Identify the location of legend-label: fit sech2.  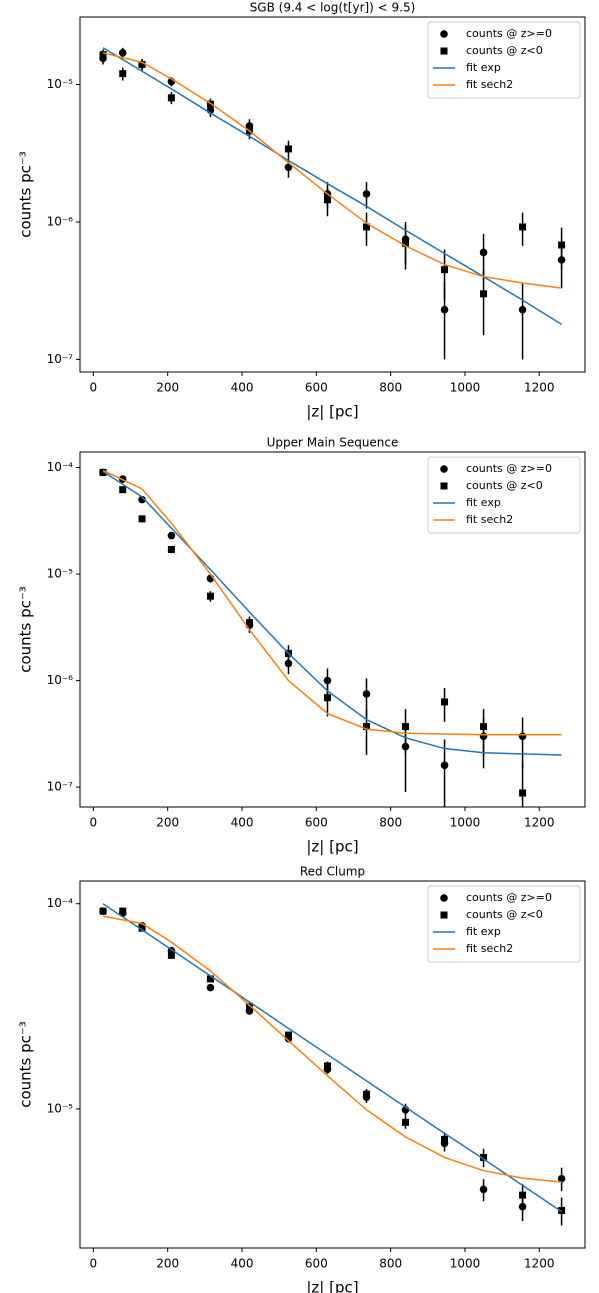
(489, 519).